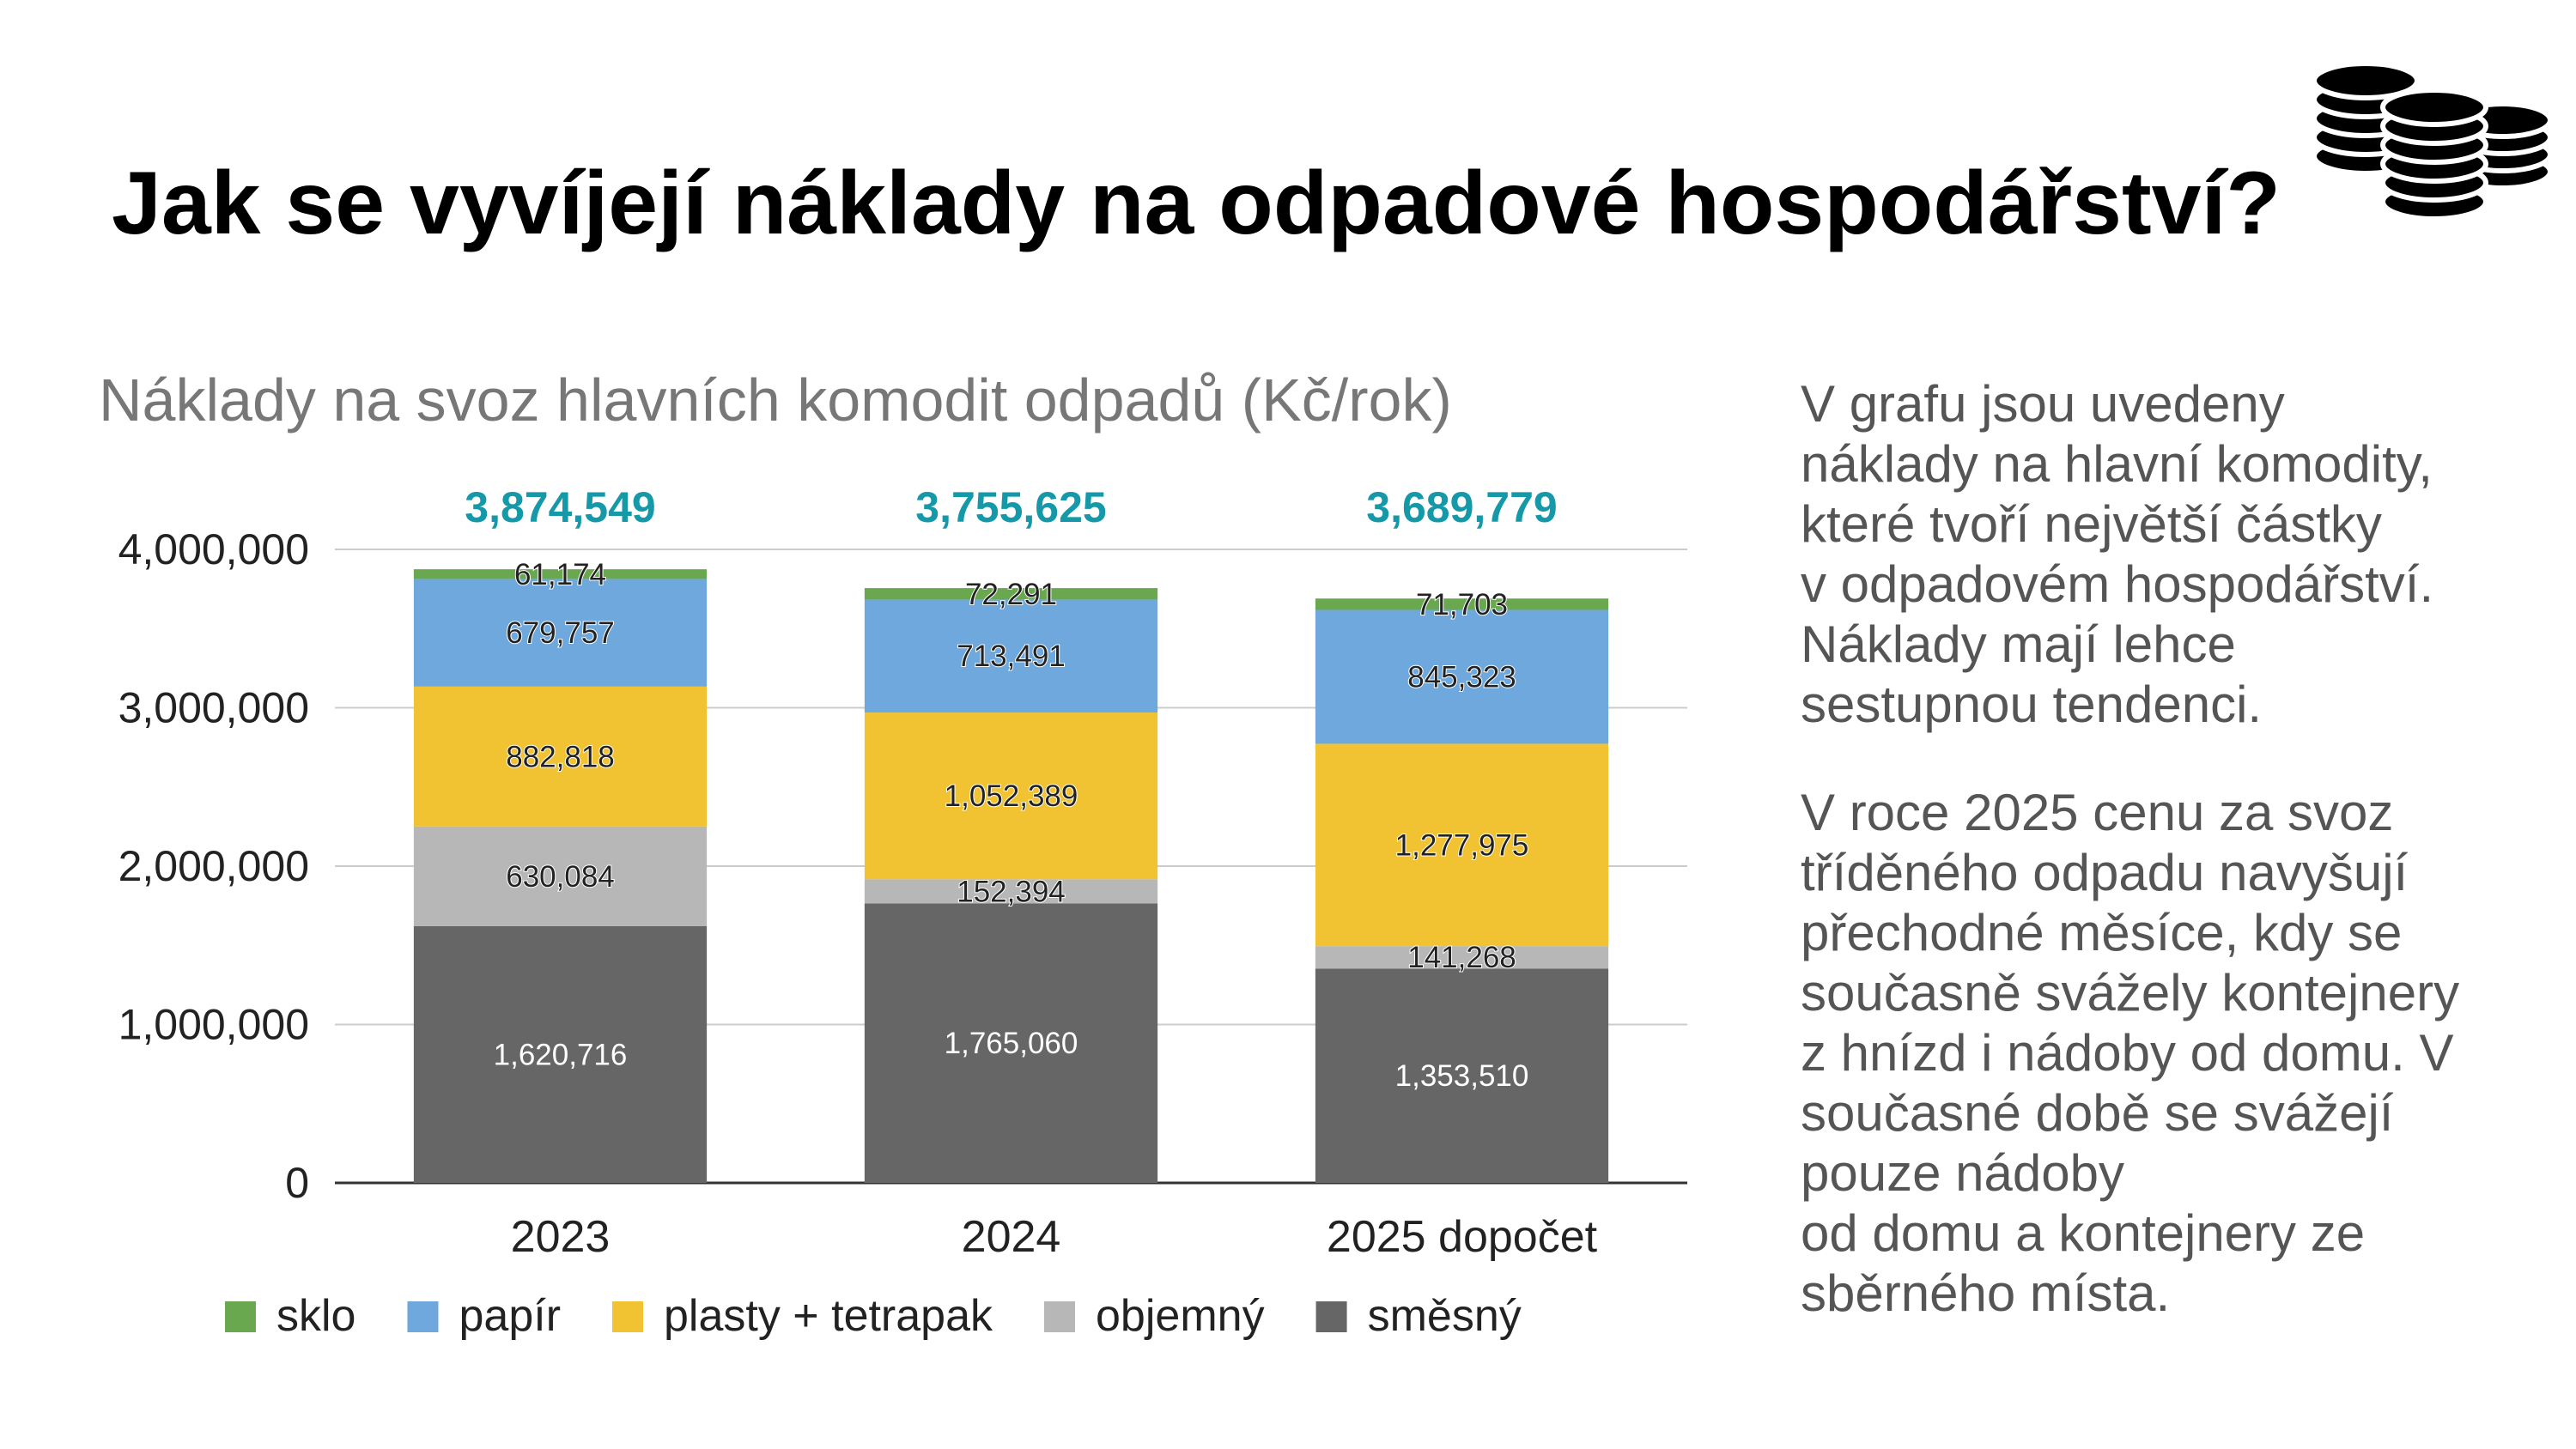 The height and width of the screenshot is (1449, 2576). Describe the element at coordinates (2097, 812) in the screenshot. I see `description-line: V roce 2025 cenu za svoz` at that location.